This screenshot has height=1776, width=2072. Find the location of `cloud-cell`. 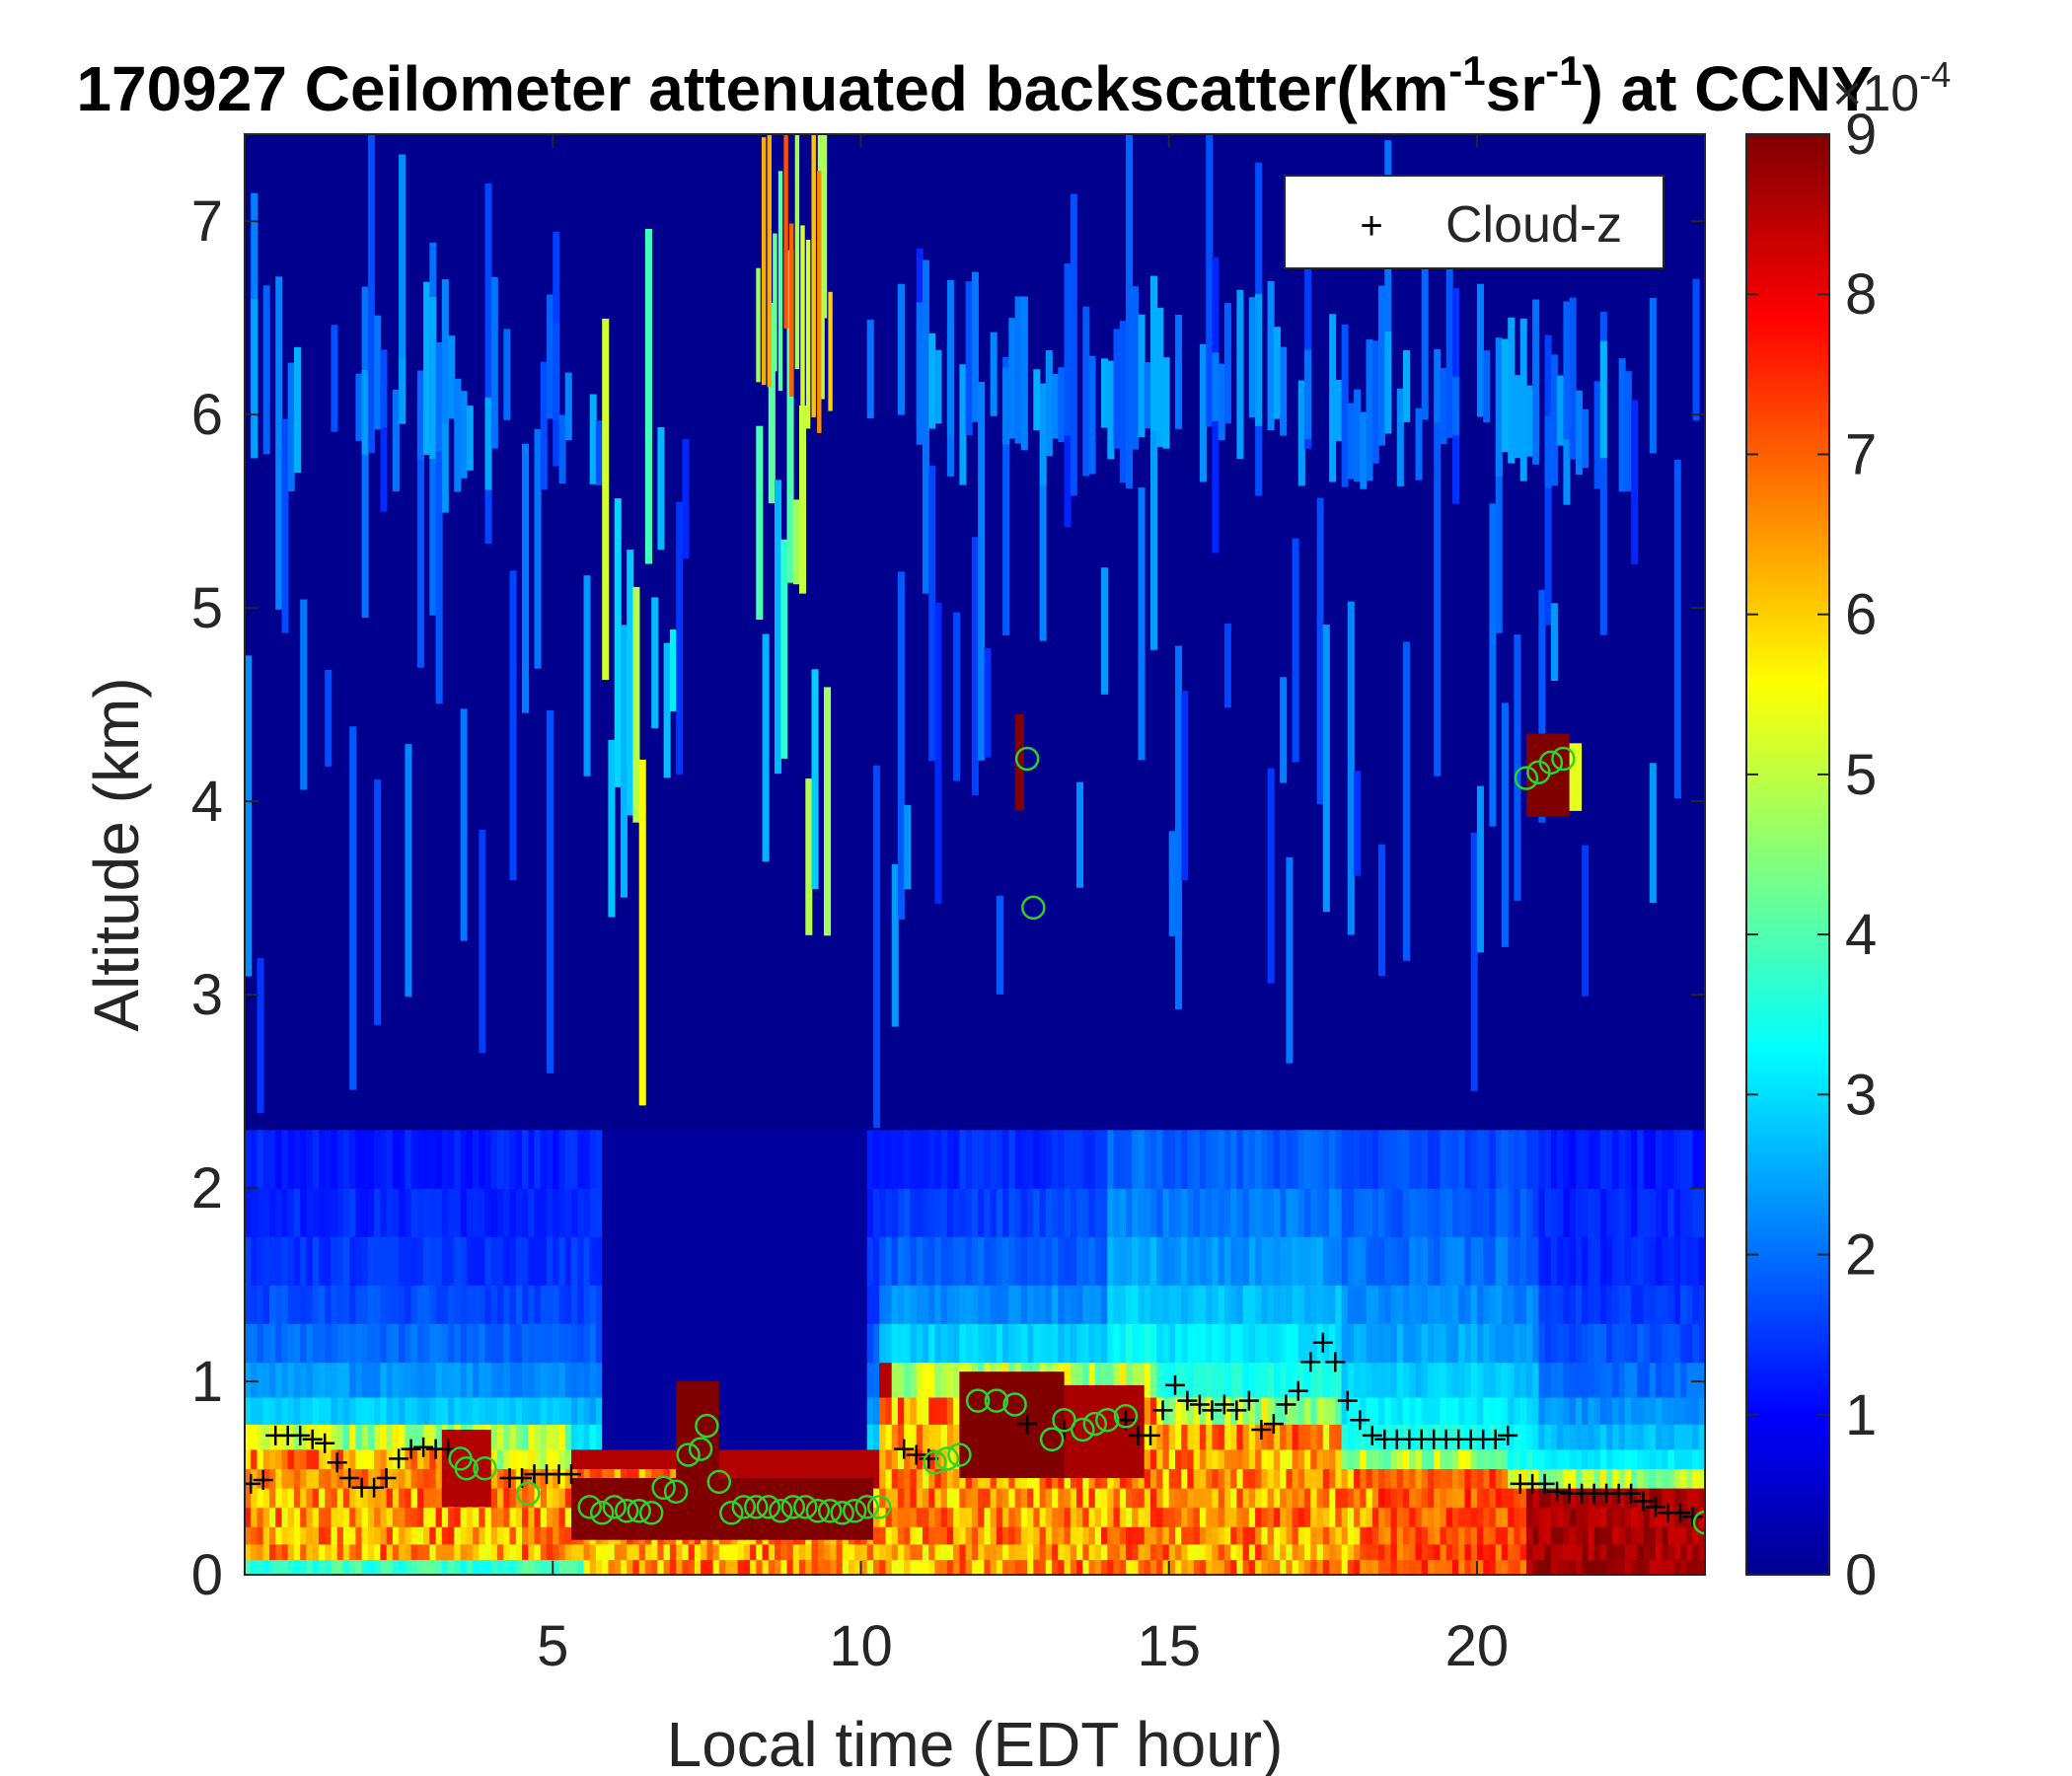

cloud-cell is located at coordinates (1019, 762).